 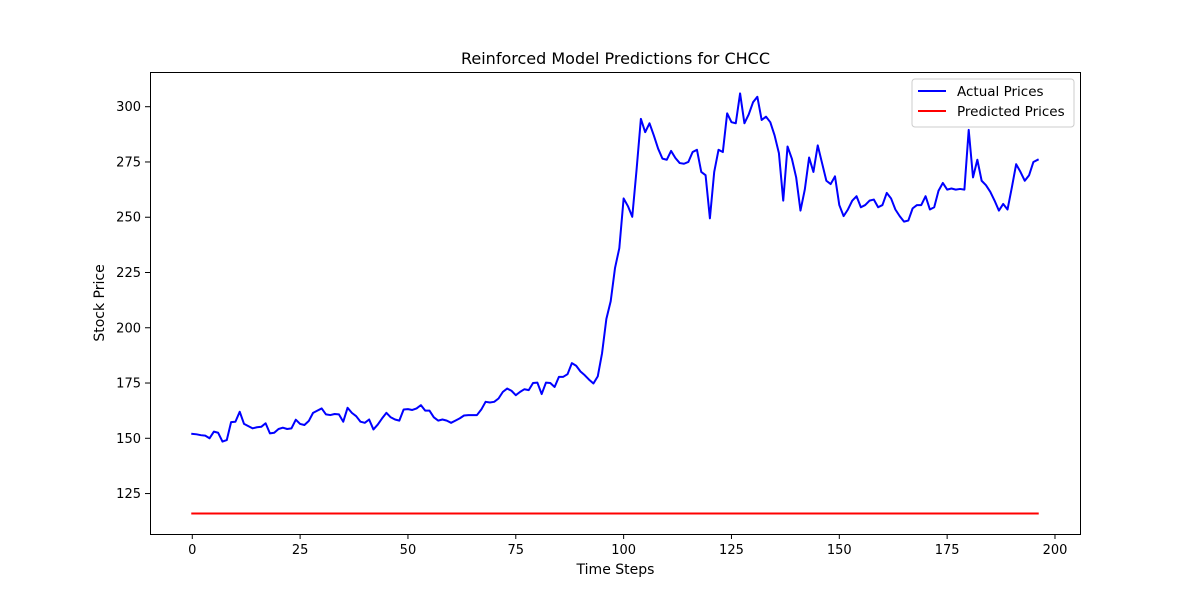 I want to click on x-axis-label: Time Steps, so click(x=615, y=570).